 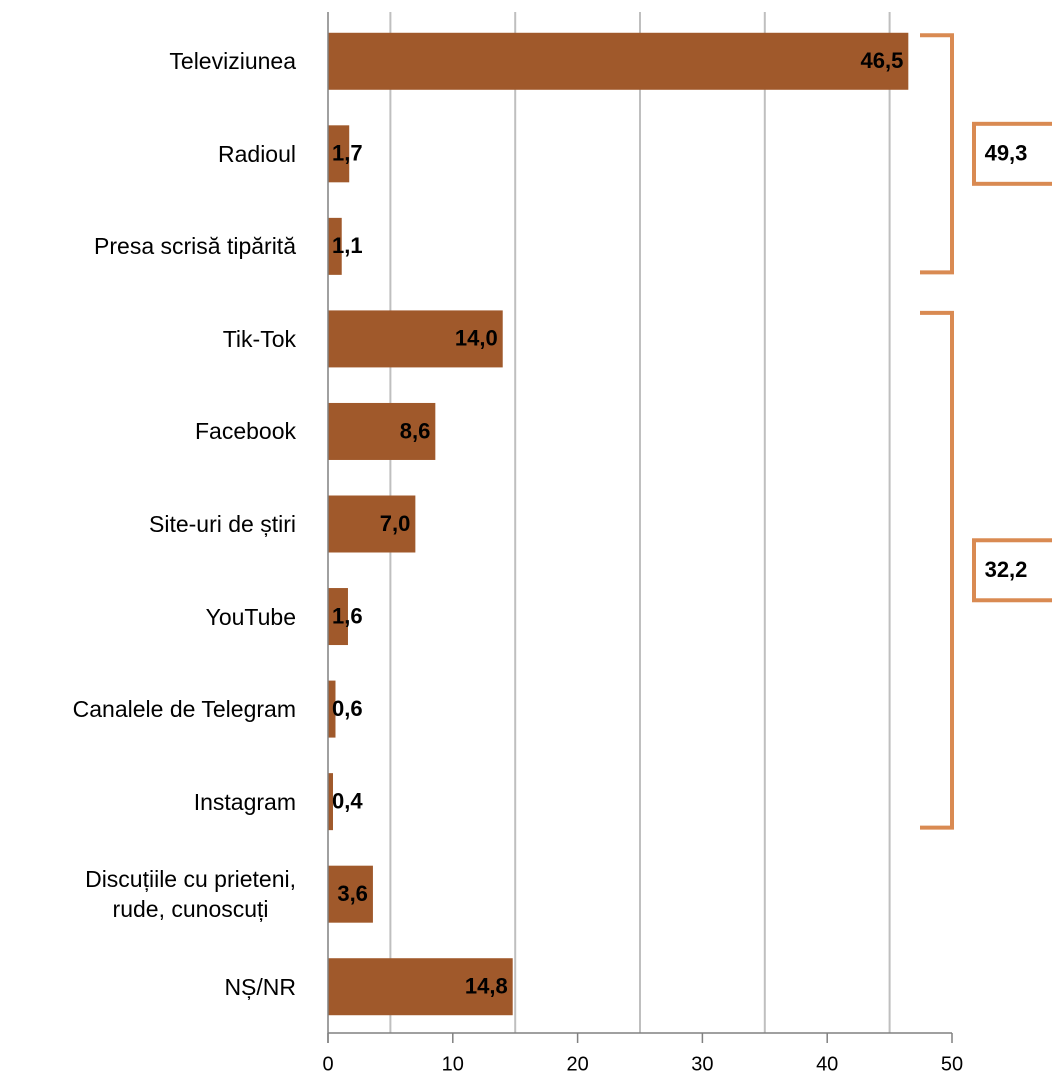 What do you see at coordinates (1006, 153) in the screenshot?
I see `bracket-label: 49,3` at bounding box center [1006, 153].